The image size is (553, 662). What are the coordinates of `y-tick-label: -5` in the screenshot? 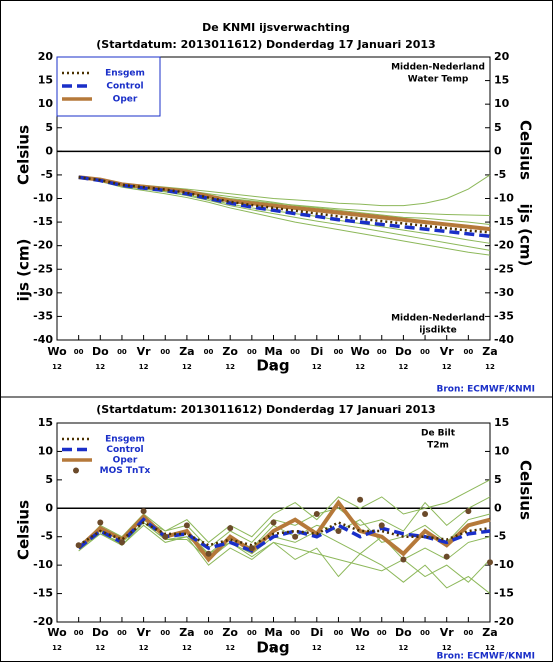 It's located at (47, 174).